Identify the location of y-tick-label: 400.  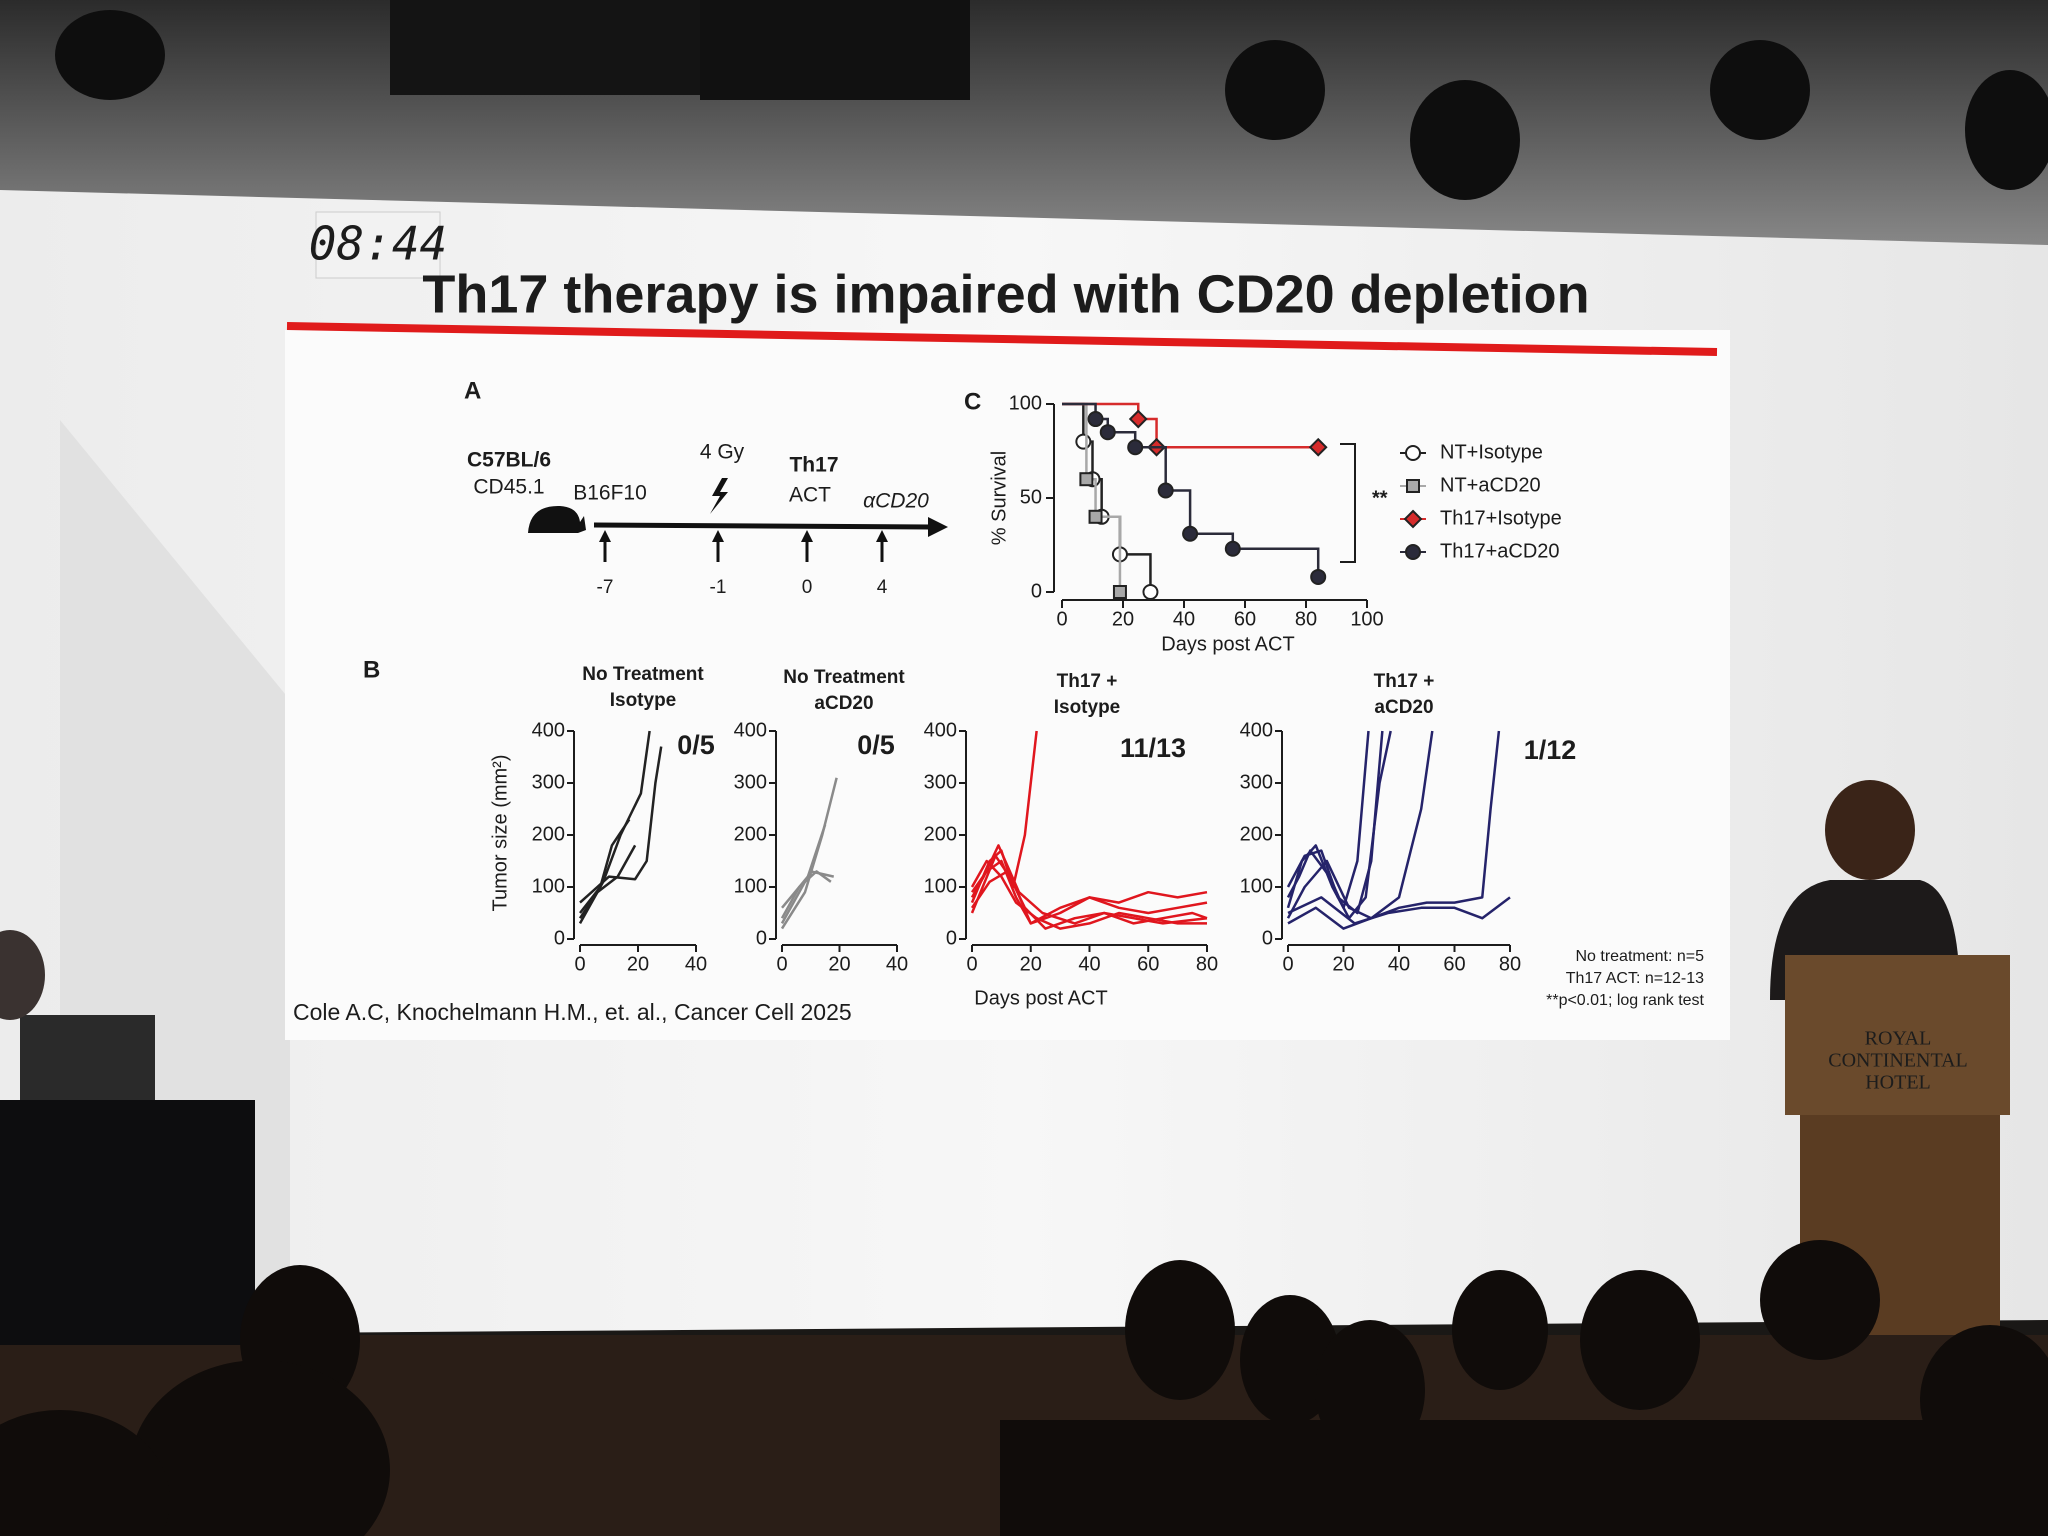
(940, 730).